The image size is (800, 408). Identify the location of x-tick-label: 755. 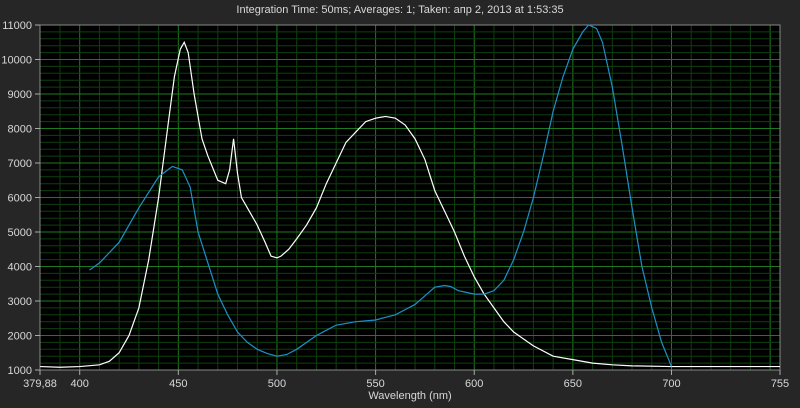
(780, 384).